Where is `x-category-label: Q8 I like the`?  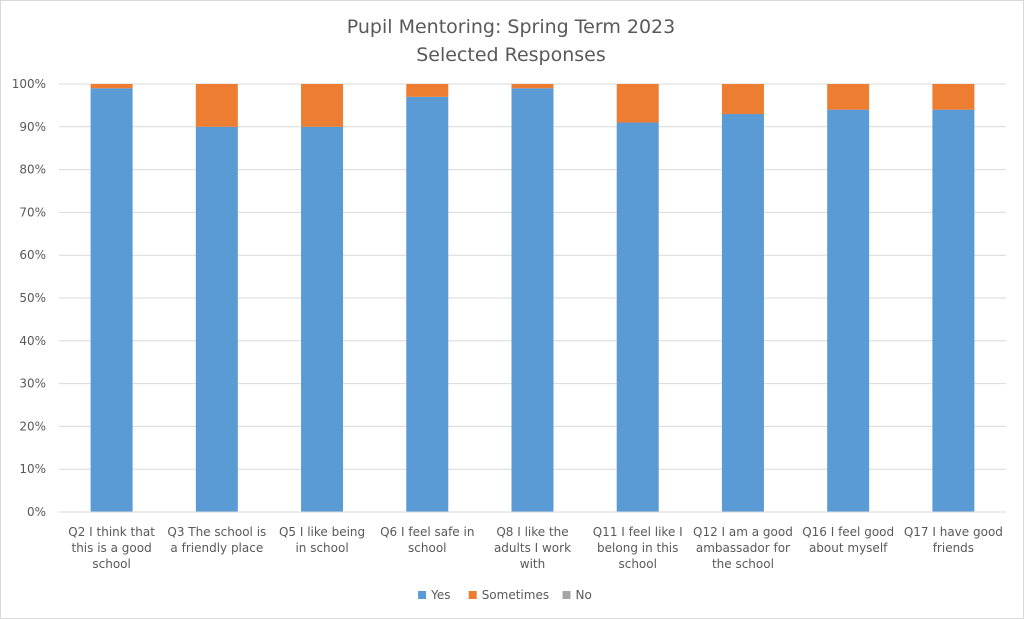
x-category-label: Q8 I like the is located at coordinates (532, 532).